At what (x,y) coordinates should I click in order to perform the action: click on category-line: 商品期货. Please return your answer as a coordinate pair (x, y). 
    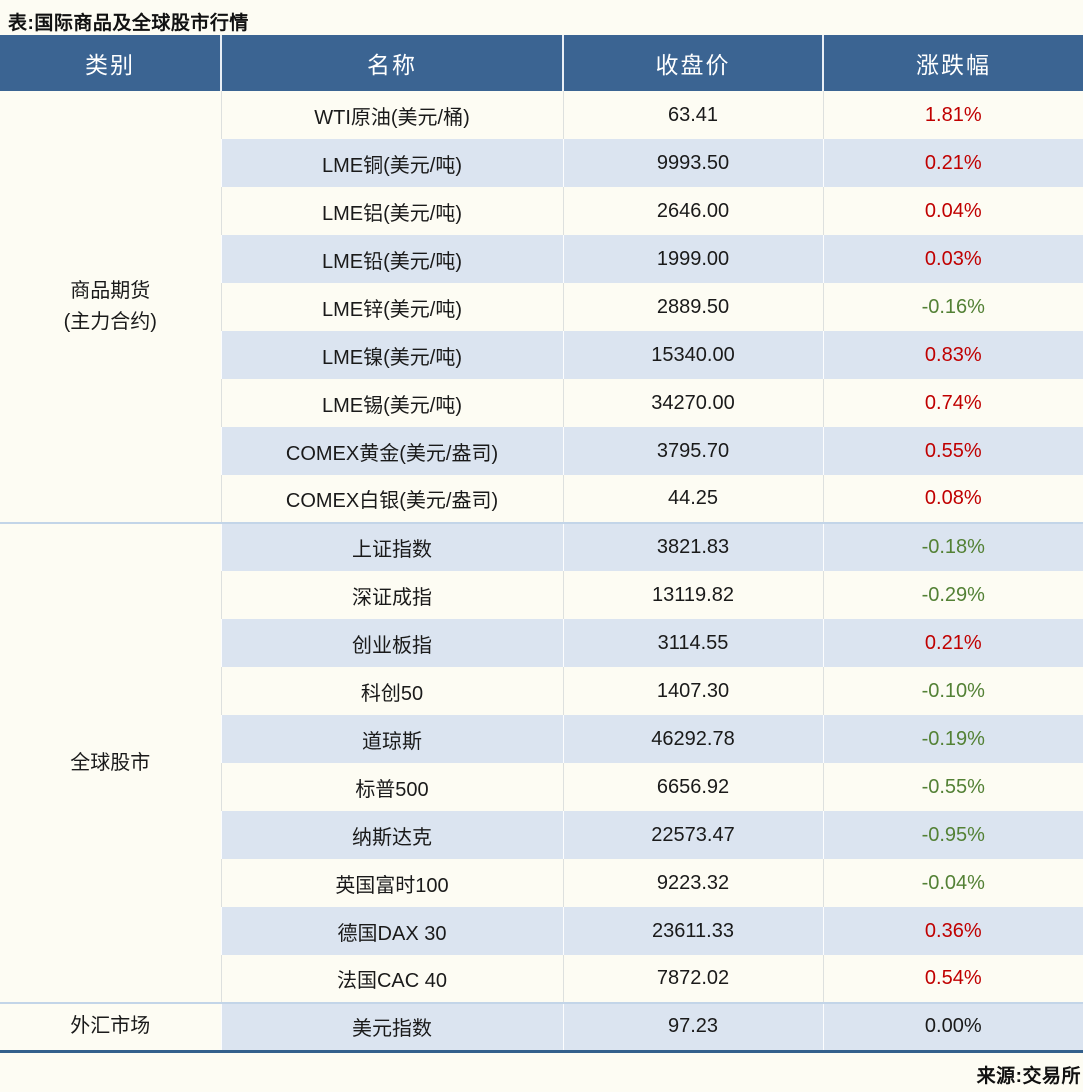
    Looking at the image, I should click on (110, 290).